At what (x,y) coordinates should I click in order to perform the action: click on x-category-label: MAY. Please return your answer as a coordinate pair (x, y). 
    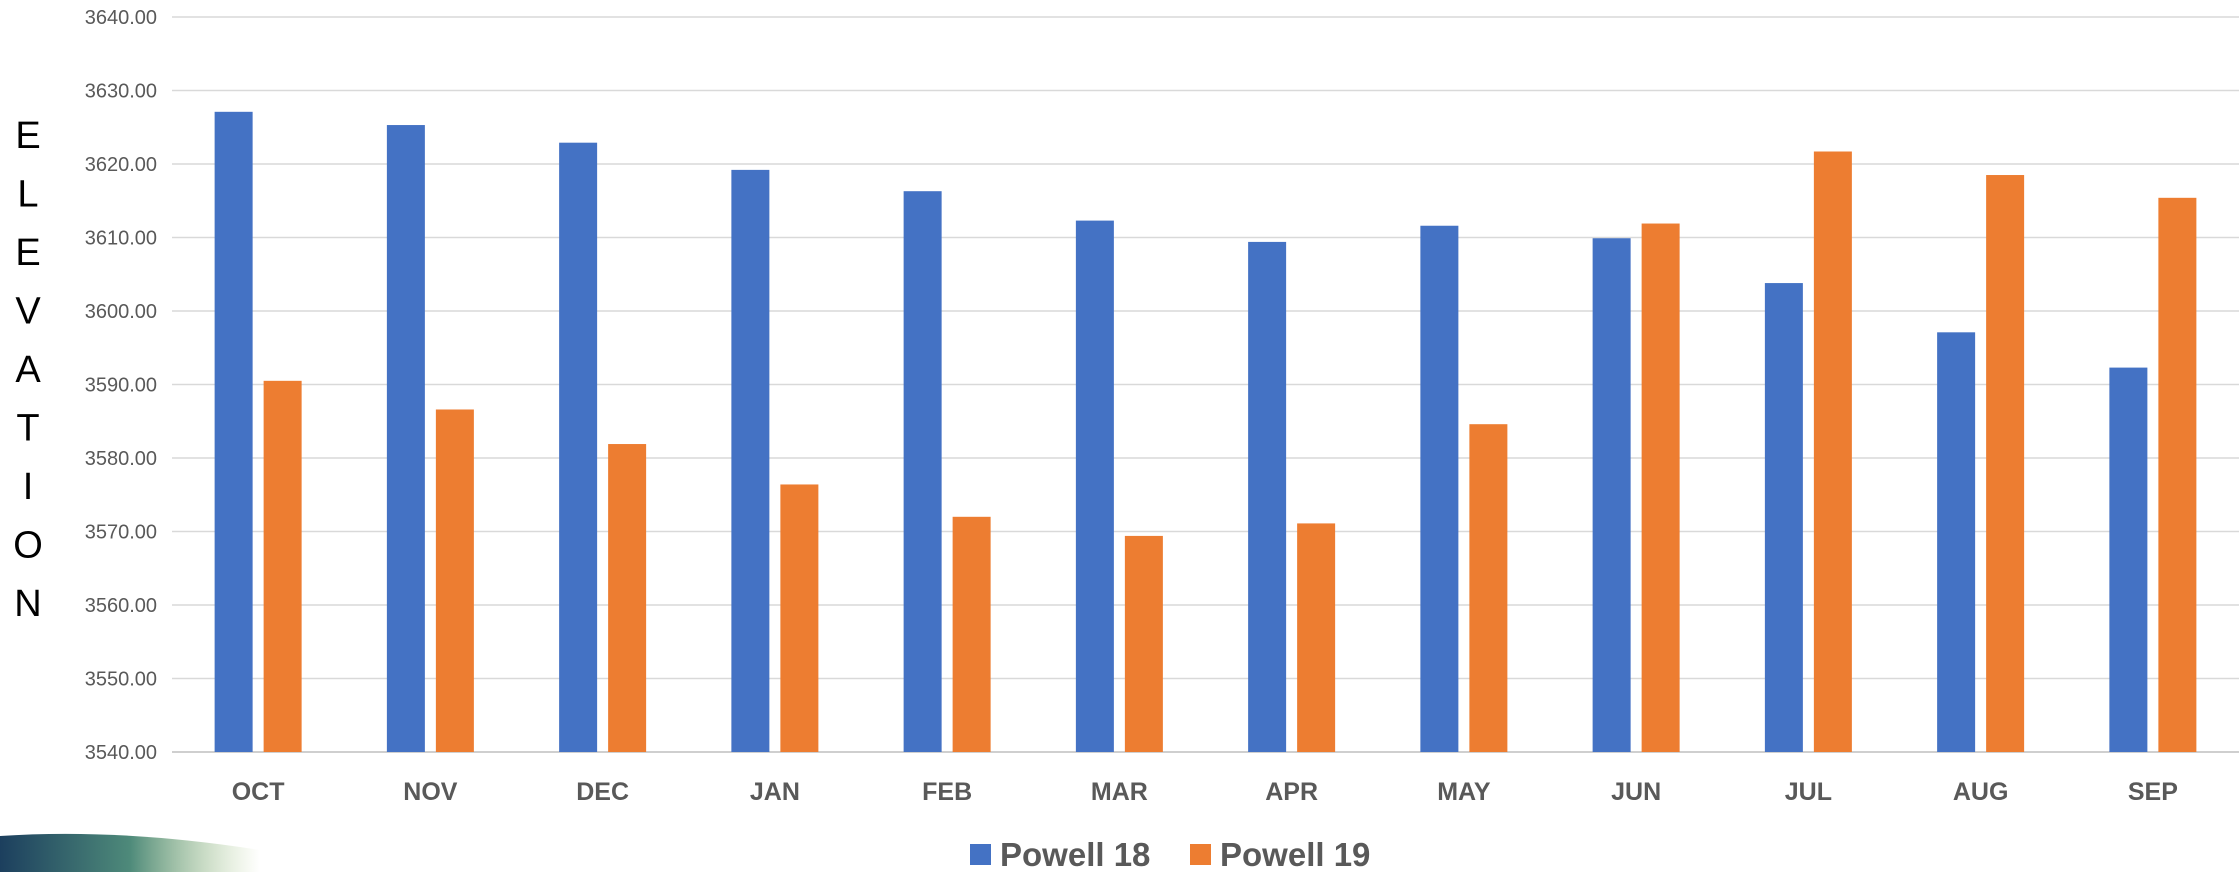
    Looking at the image, I should click on (1464, 792).